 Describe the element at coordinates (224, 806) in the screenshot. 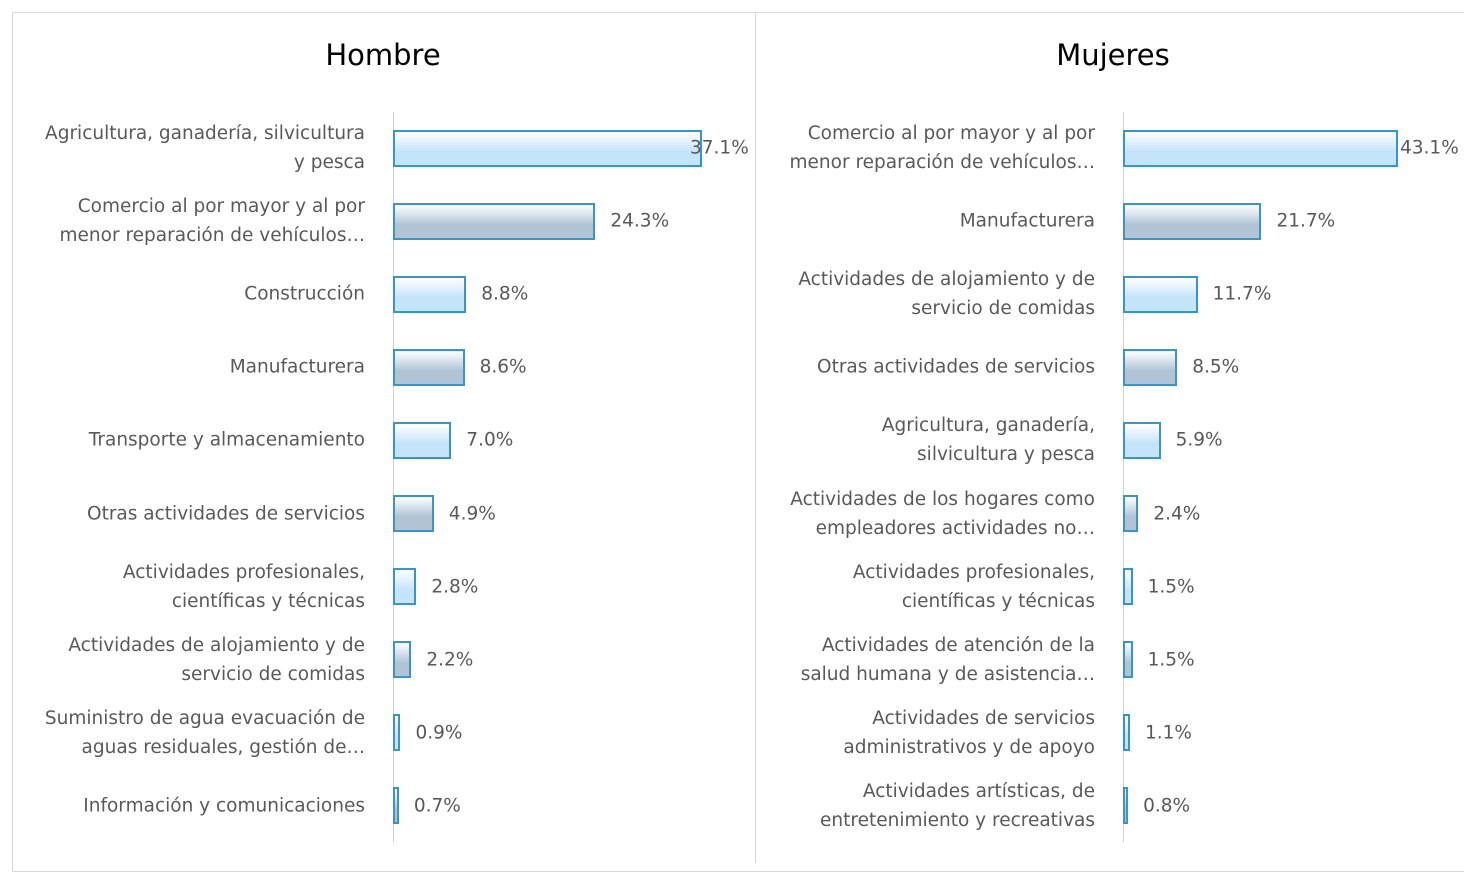

I see `category-label: Información y comunicaciones` at that location.